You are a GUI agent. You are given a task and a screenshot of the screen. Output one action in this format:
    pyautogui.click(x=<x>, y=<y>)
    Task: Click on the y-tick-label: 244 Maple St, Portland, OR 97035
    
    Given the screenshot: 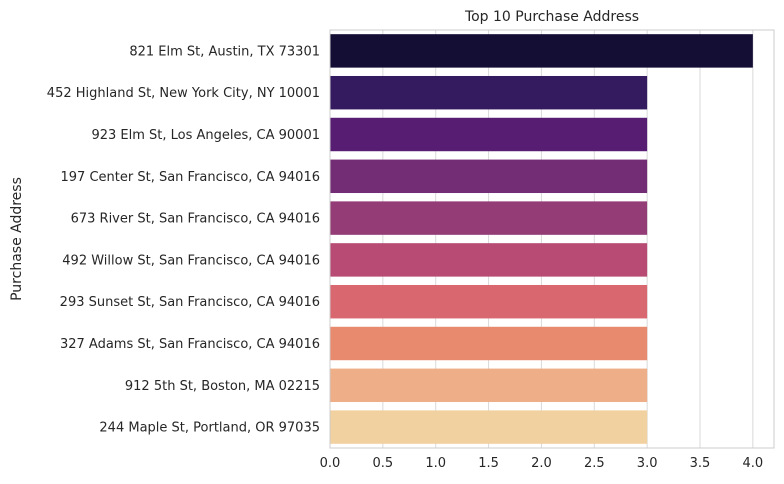 What is the action you would take?
    pyautogui.click(x=209, y=428)
    